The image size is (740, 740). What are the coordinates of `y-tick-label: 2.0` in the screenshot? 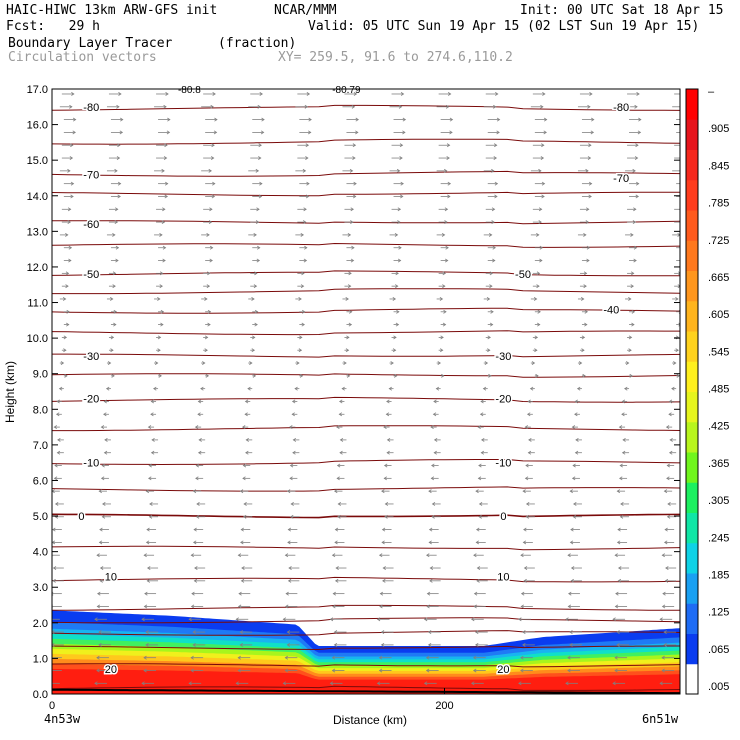 It's located at (40, 624).